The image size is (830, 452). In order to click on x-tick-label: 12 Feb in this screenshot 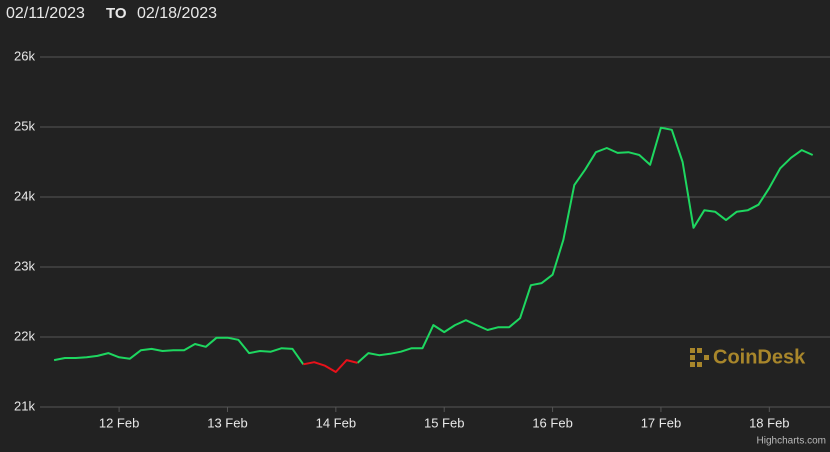, I will do `click(119, 422)`.